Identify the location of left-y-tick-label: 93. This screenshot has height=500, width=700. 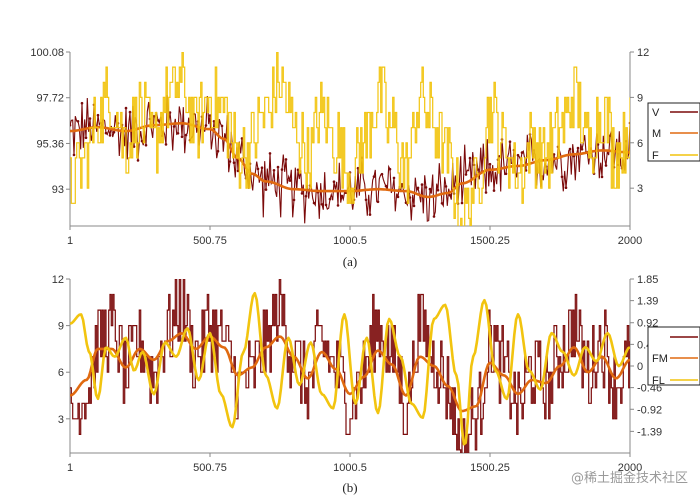
(58, 190).